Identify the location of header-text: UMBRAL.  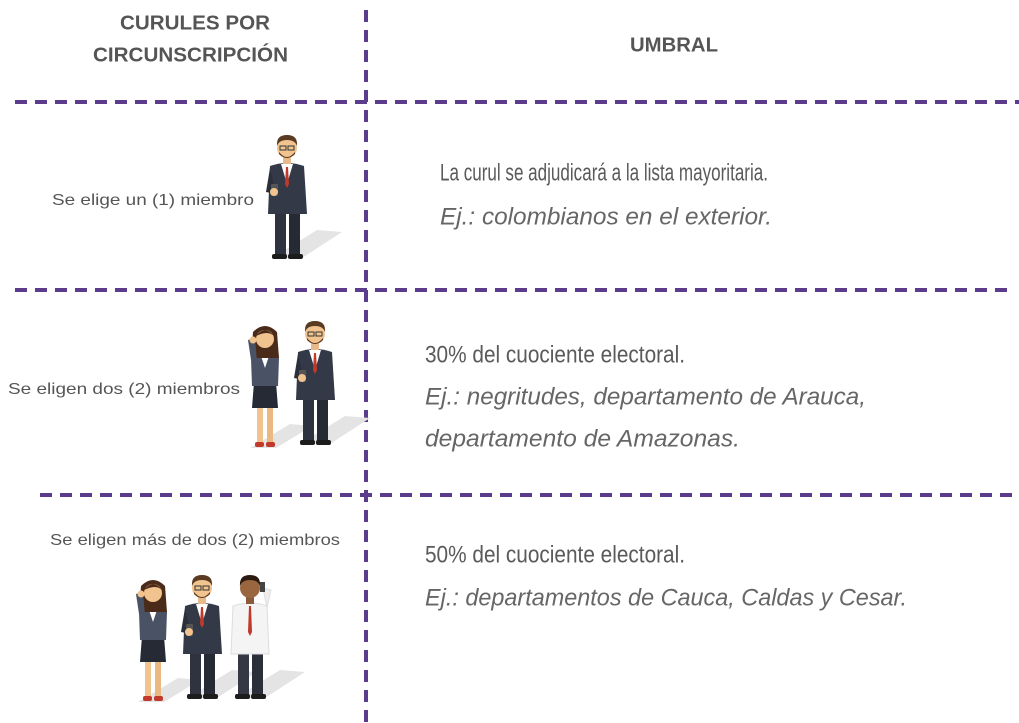
(674, 45).